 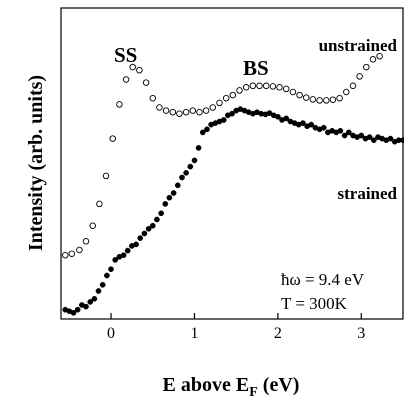 What do you see at coordinates (36, 163) in the screenshot?
I see `y-axis-label: Intensity (arb. units)` at bounding box center [36, 163].